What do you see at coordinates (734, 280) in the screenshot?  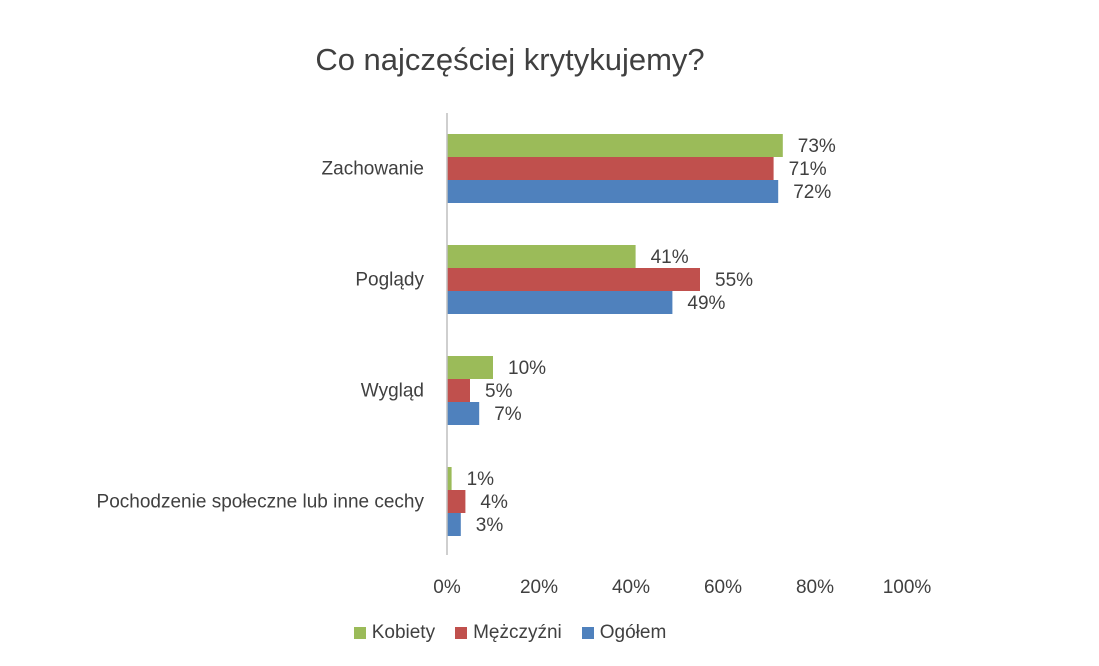 I see `data-label: 55%` at bounding box center [734, 280].